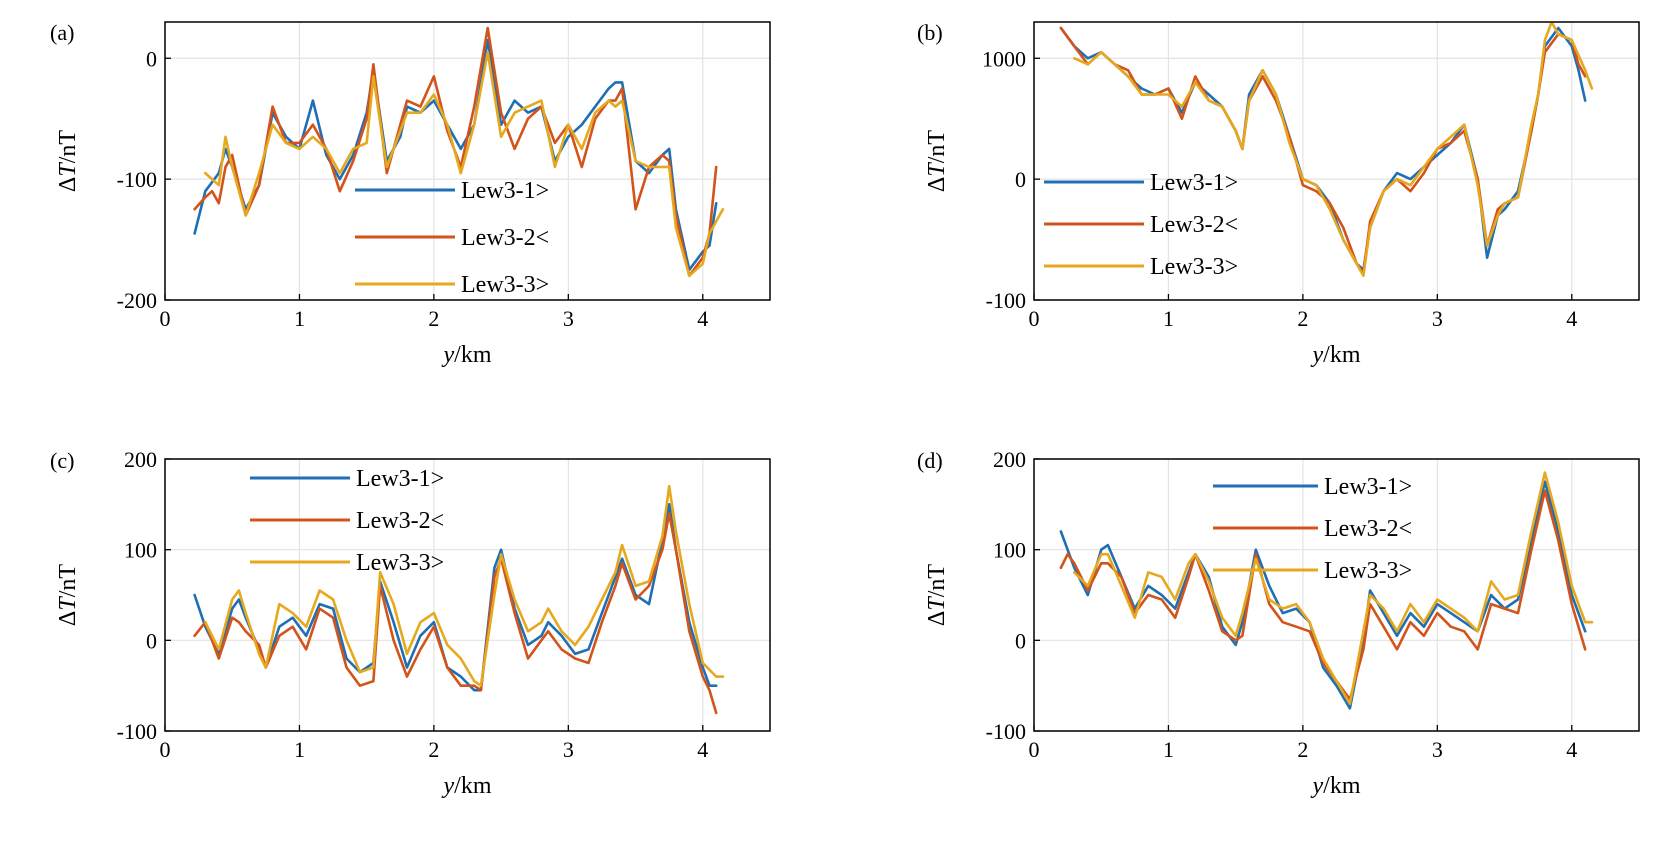  I want to click on panel-label: (c), so click(62, 460).